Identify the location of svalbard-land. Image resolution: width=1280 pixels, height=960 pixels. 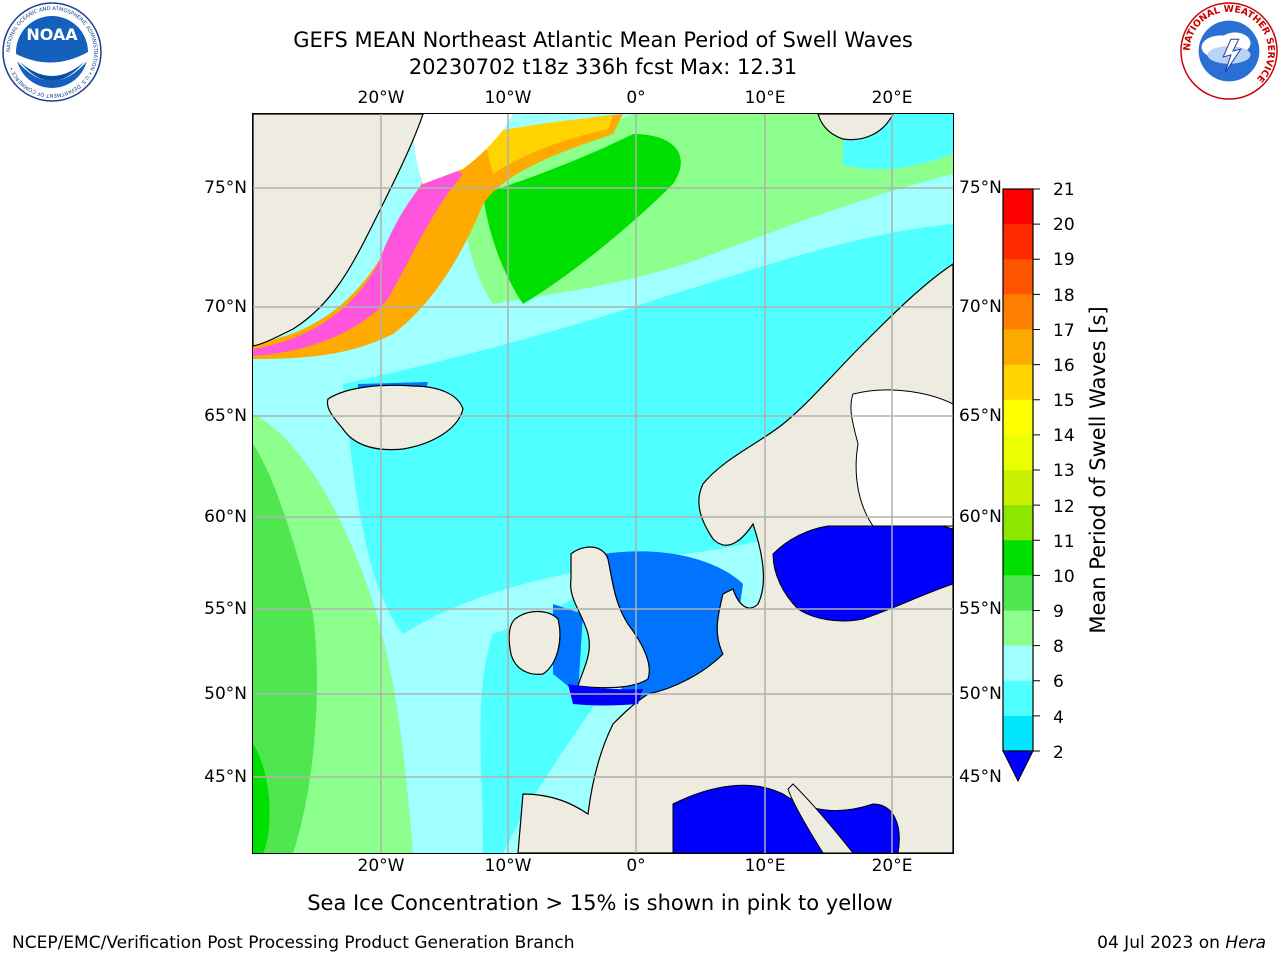
(855, 127).